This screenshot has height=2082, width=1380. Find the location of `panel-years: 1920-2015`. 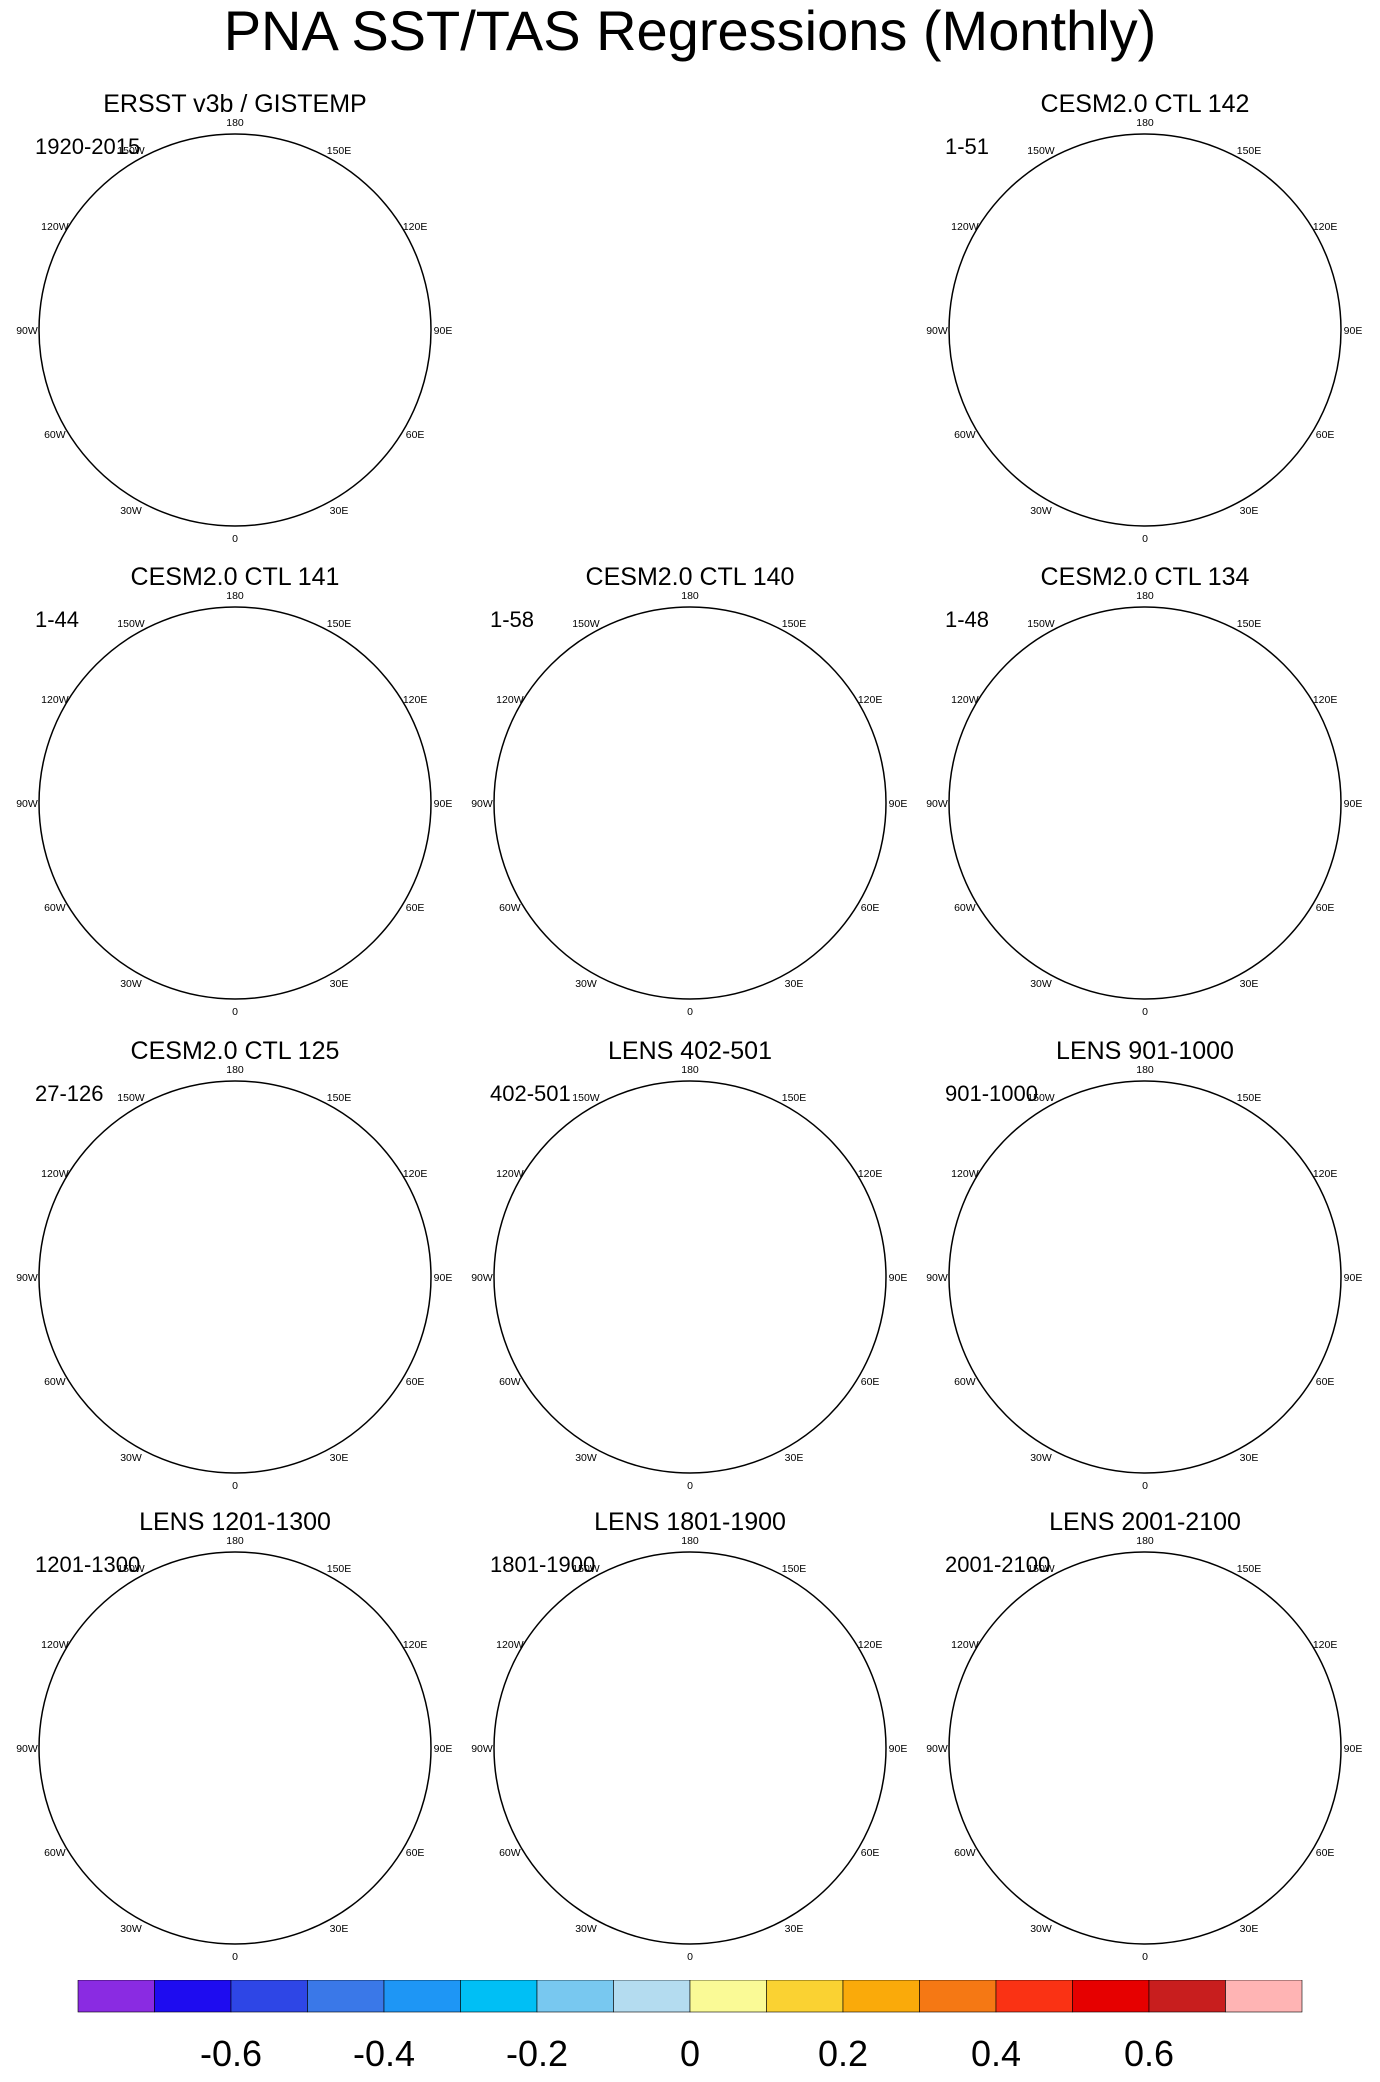

panel-years: 1920-2015 is located at coordinates (87, 146).